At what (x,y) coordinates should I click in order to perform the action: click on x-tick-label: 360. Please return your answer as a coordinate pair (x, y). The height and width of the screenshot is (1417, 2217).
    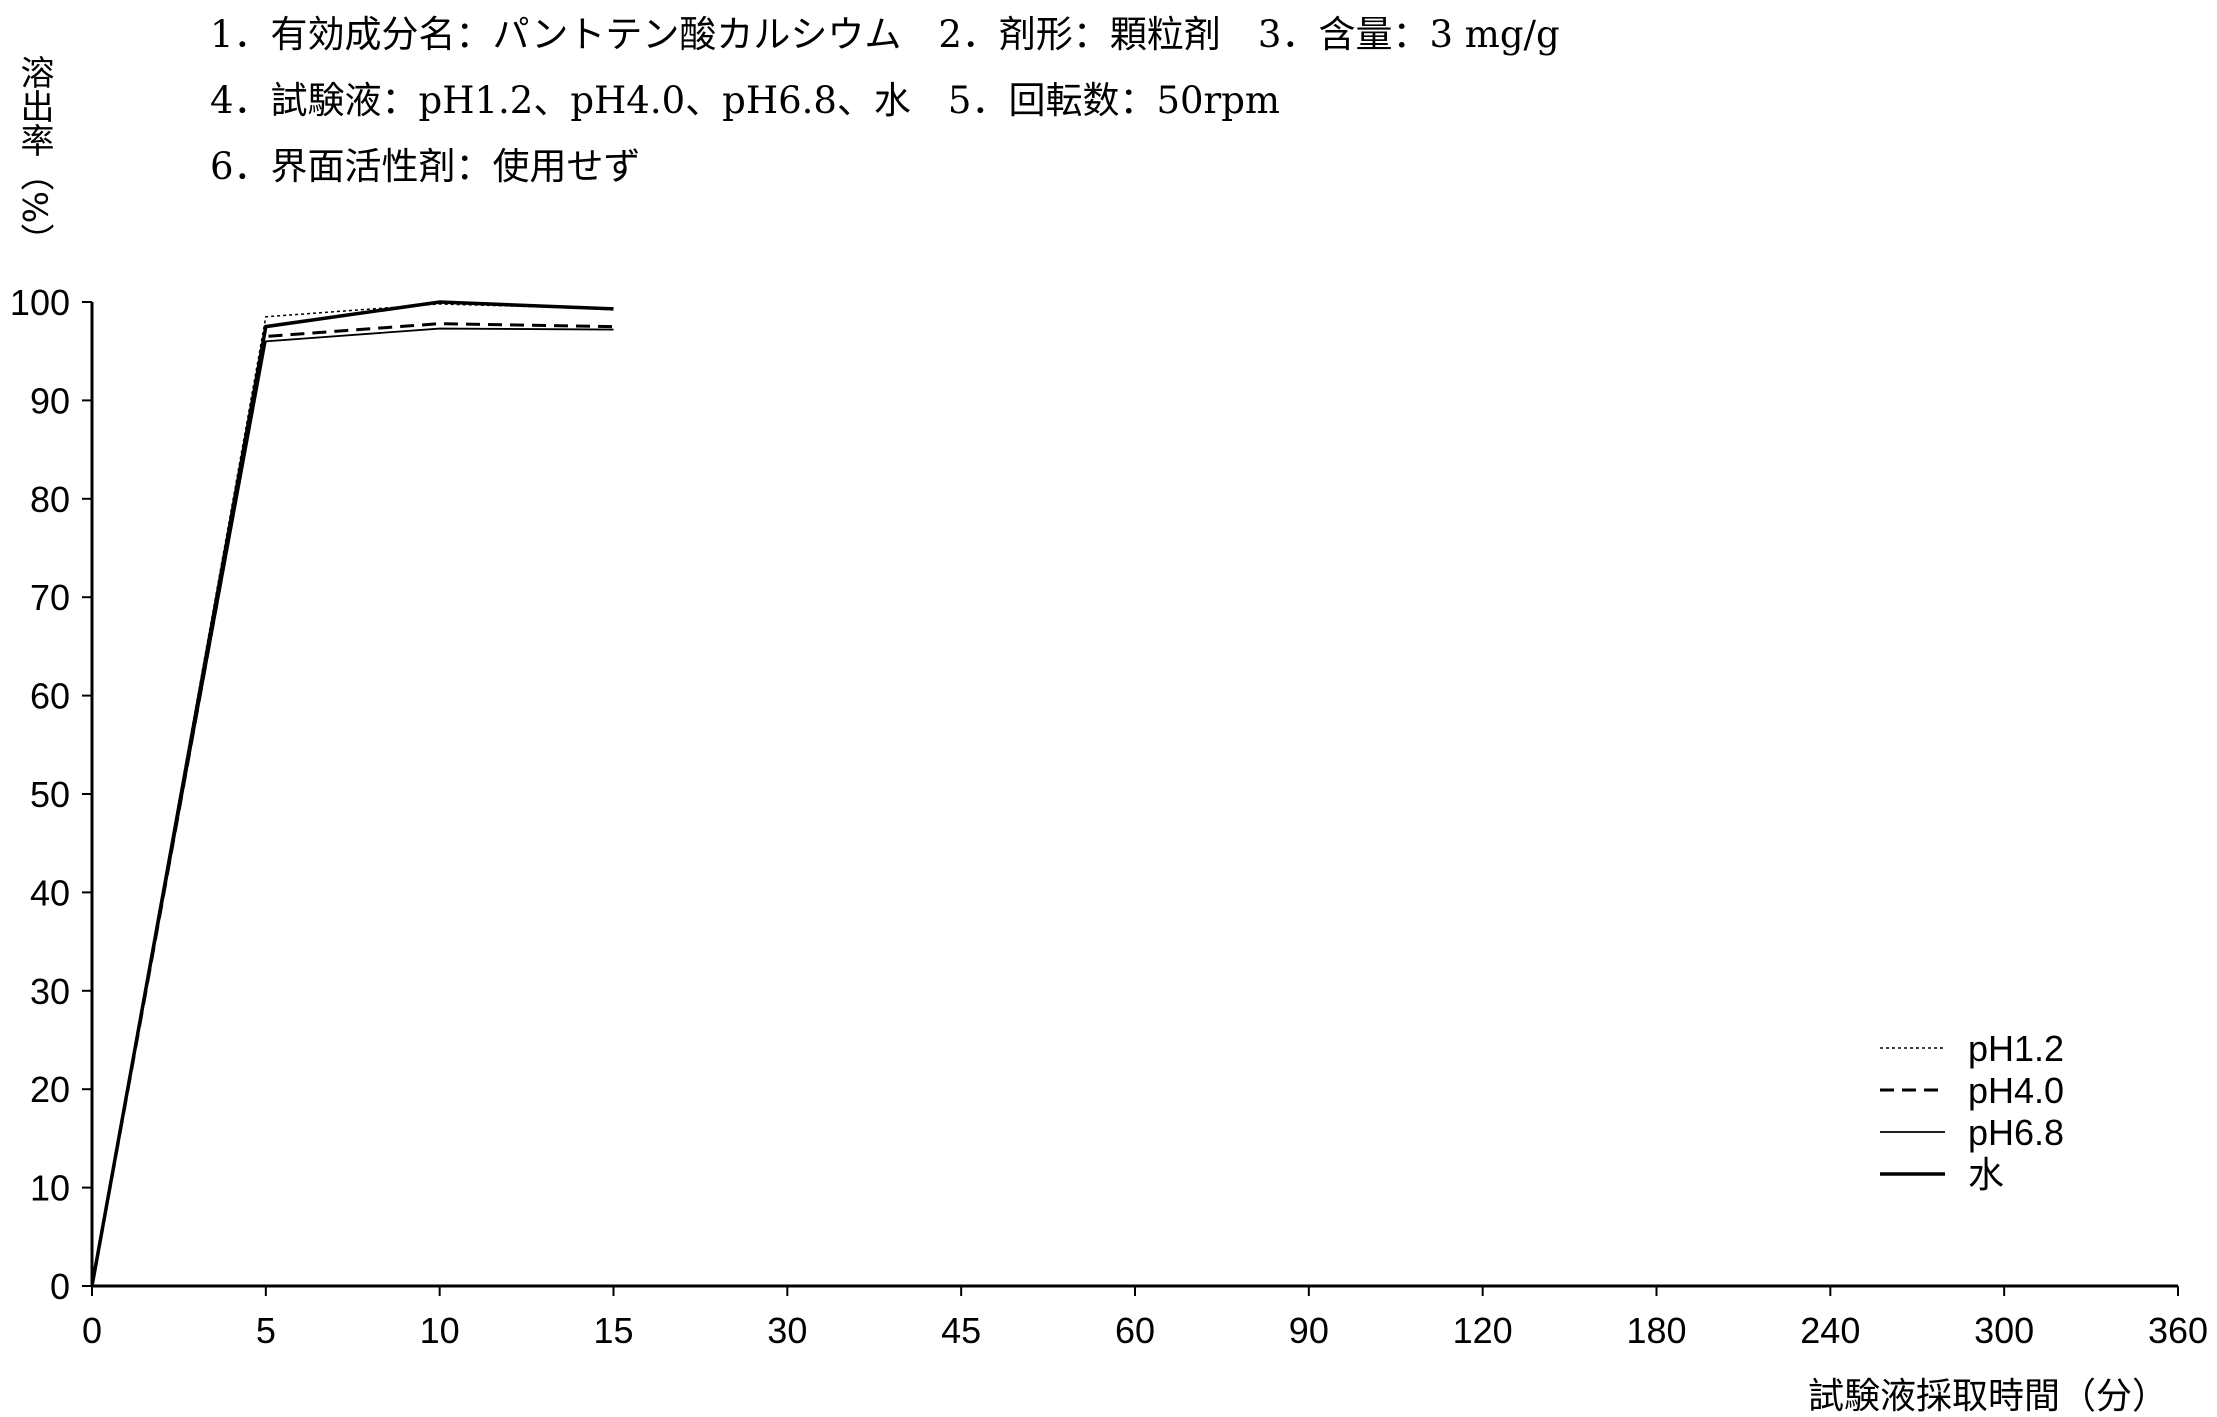
    Looking at the image, I should click on (2178, 1330).